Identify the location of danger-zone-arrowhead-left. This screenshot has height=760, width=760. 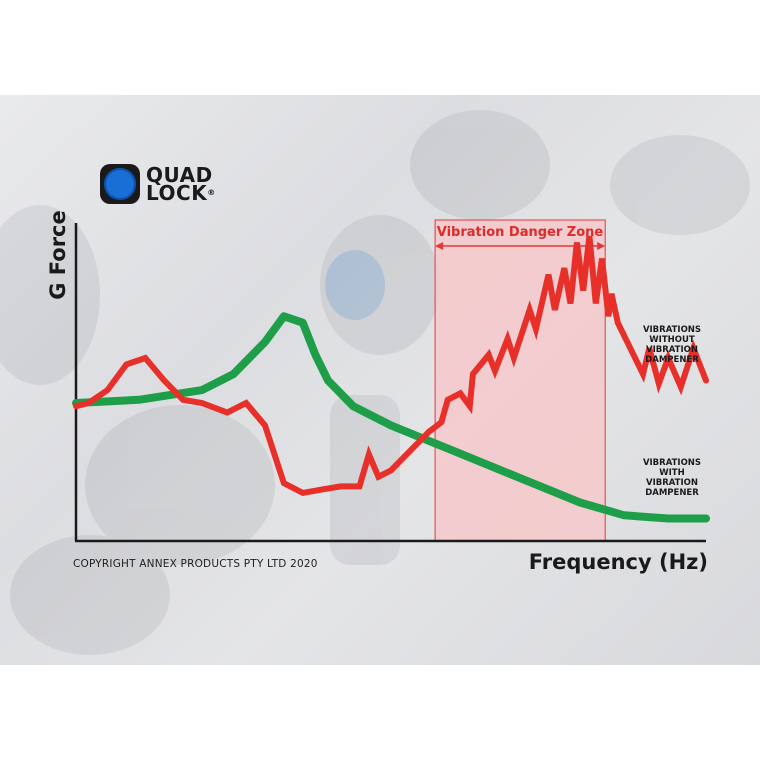
(439, 246).